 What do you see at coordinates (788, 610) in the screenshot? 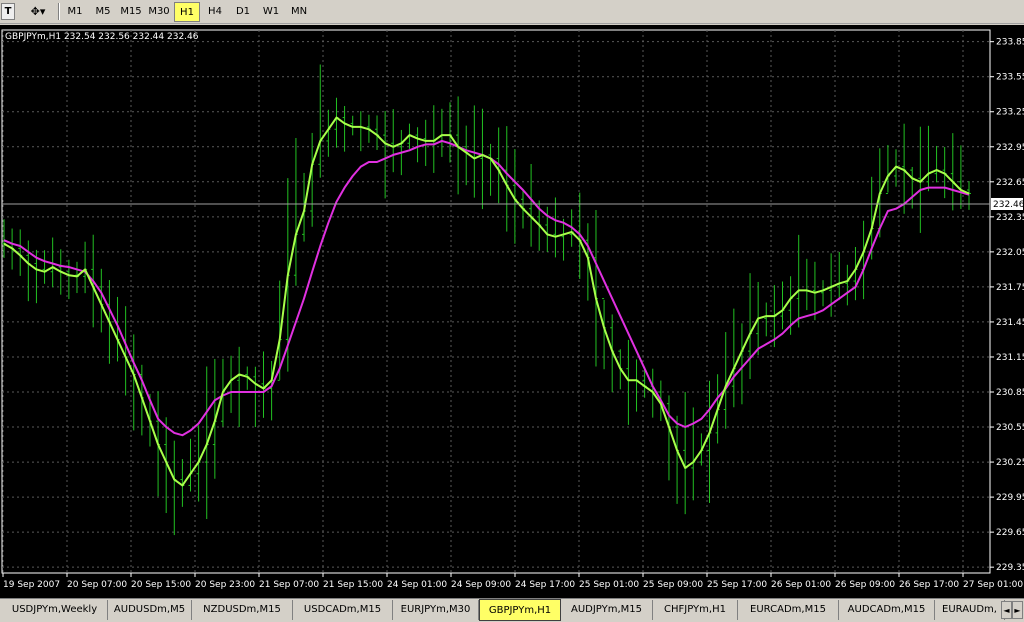
I see `chart-tab: EURCADm,M15` at bounding box center [788, 610].